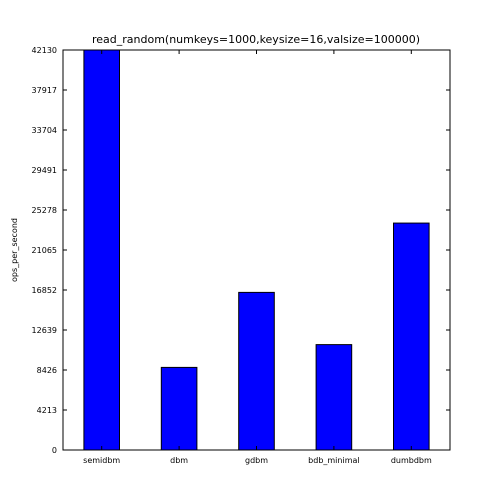 This screenshot has width=500, height=500. Describe the element at coordinates (54, 450) in the screenshot. I see `y-tick-label-0: 0` at that location.